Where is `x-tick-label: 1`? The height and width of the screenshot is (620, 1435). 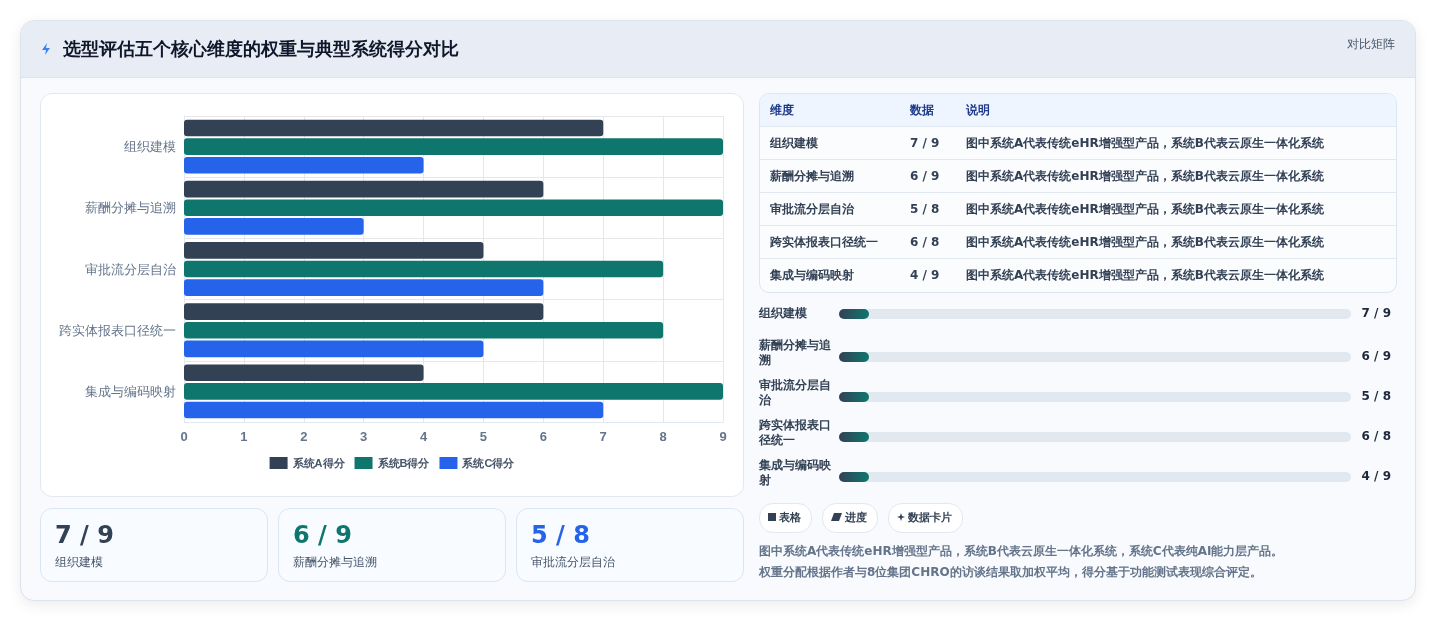
x-tick-label: 1 is located at coordinates (244, 436).